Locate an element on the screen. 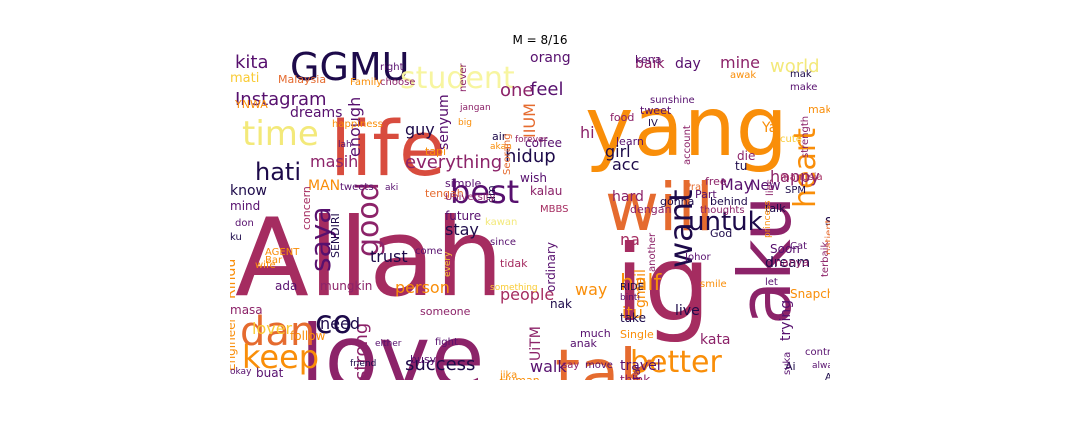  word-lies: lies is located at coordinates (770, 187).